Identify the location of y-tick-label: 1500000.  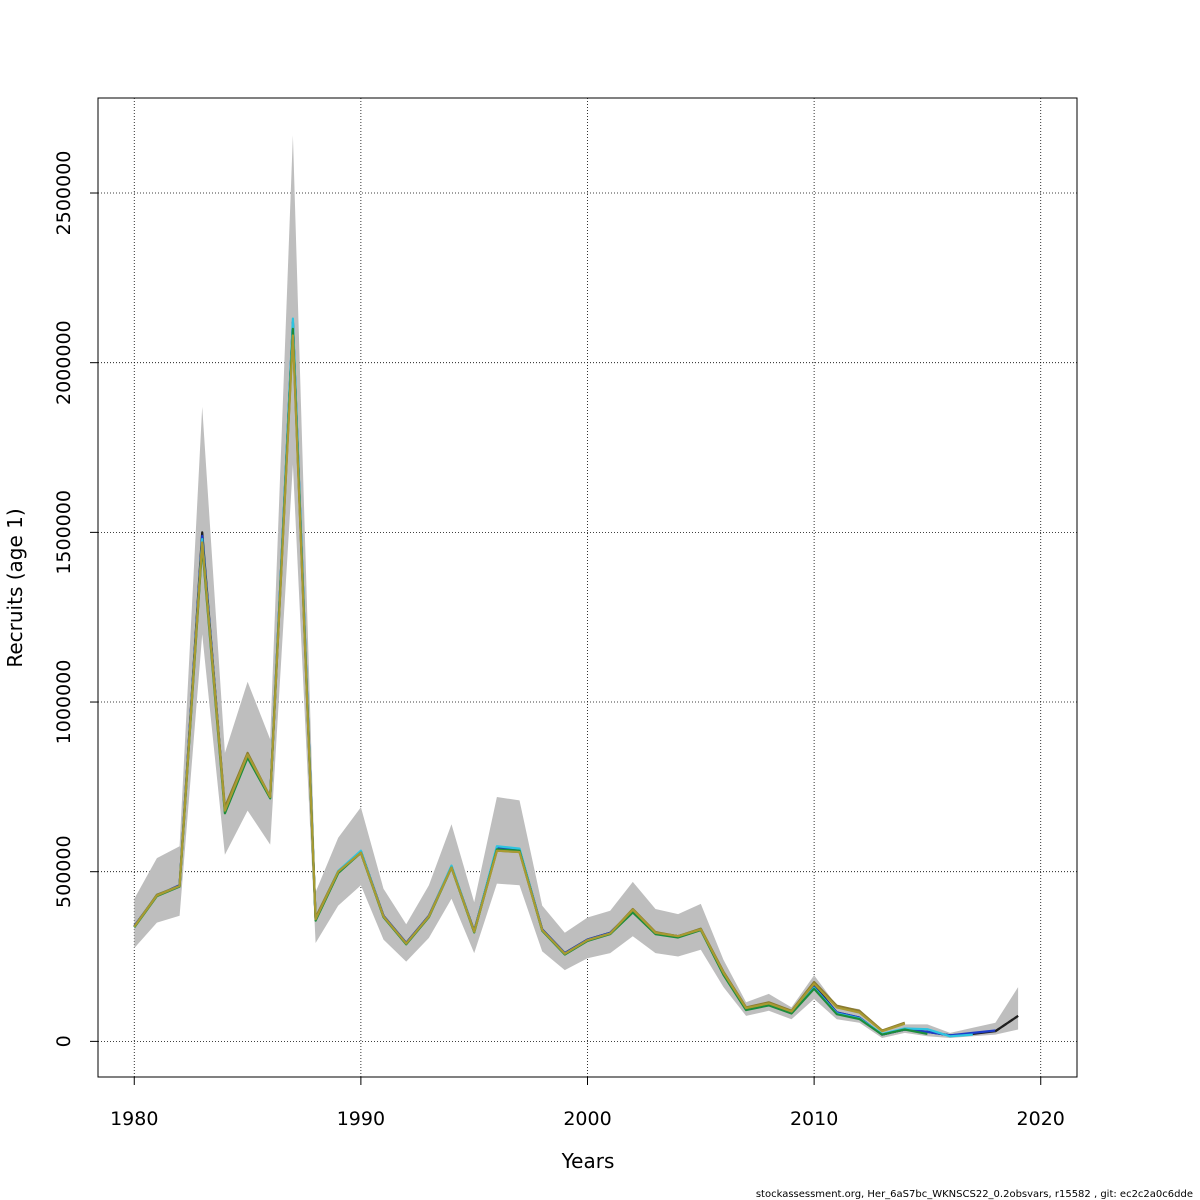
(64, 532).